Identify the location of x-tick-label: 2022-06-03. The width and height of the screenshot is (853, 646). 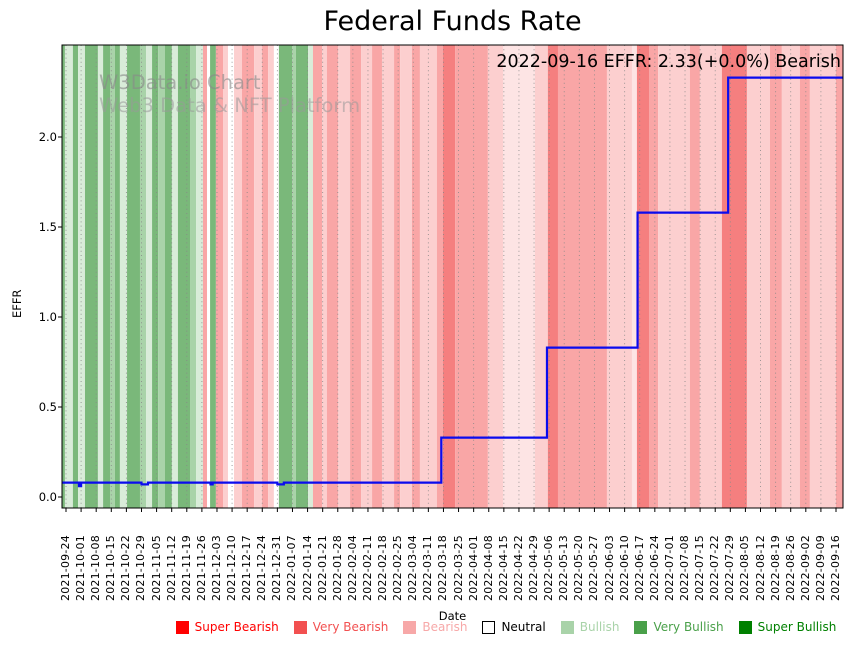
(609, 568).